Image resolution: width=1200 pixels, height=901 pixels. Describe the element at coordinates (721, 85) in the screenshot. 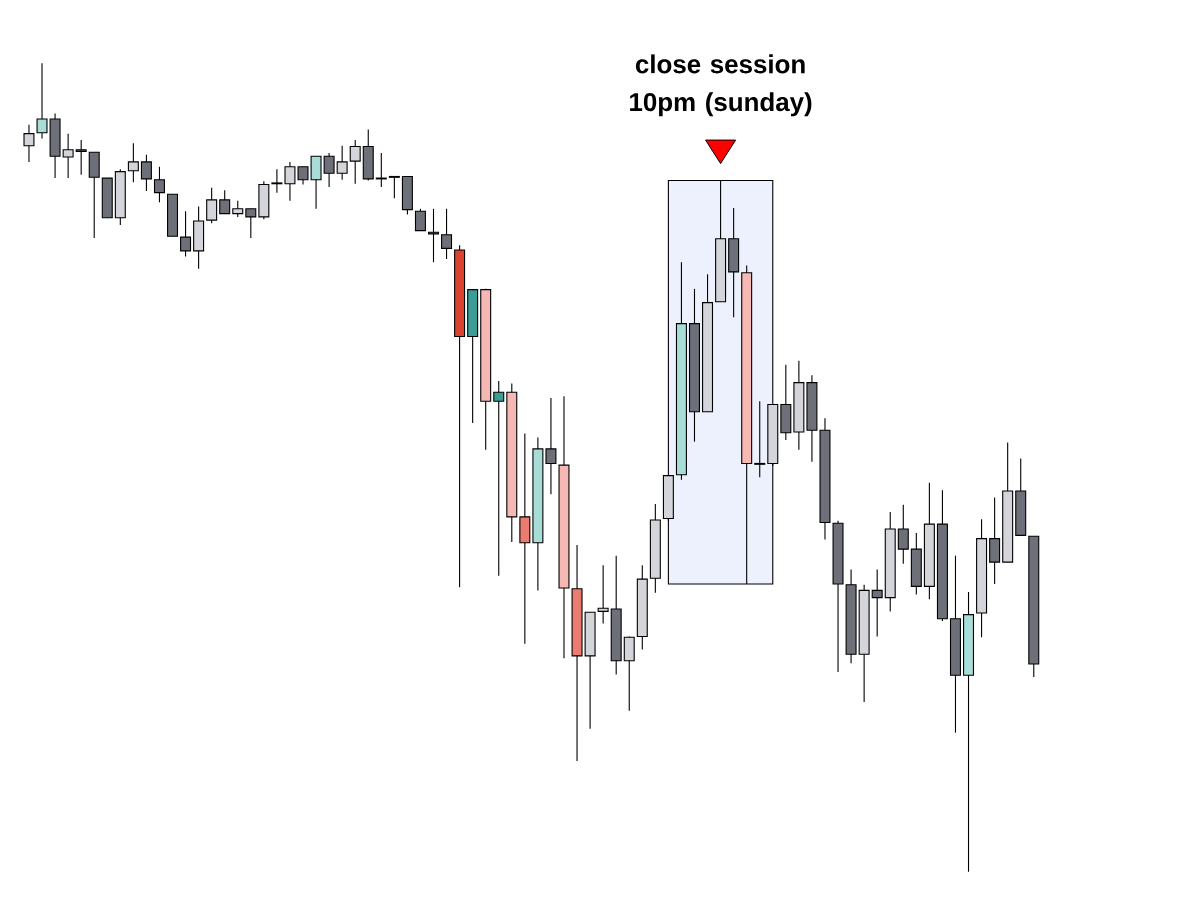

I see `annotation: close session 10pm (sunday)` at that location.